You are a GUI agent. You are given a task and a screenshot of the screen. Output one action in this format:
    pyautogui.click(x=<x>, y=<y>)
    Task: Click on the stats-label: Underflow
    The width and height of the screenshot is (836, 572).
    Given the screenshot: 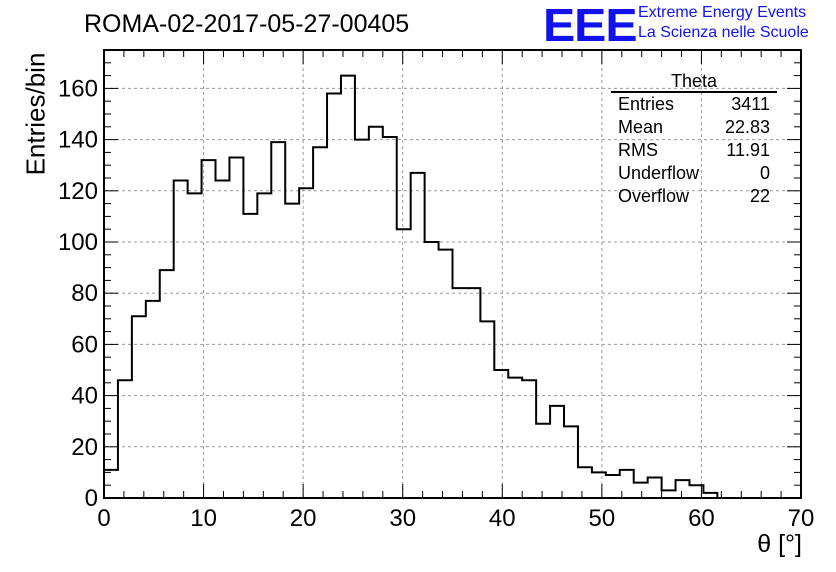 What is the action you would take?
    pyautogui.click(x=659, y=173)
    